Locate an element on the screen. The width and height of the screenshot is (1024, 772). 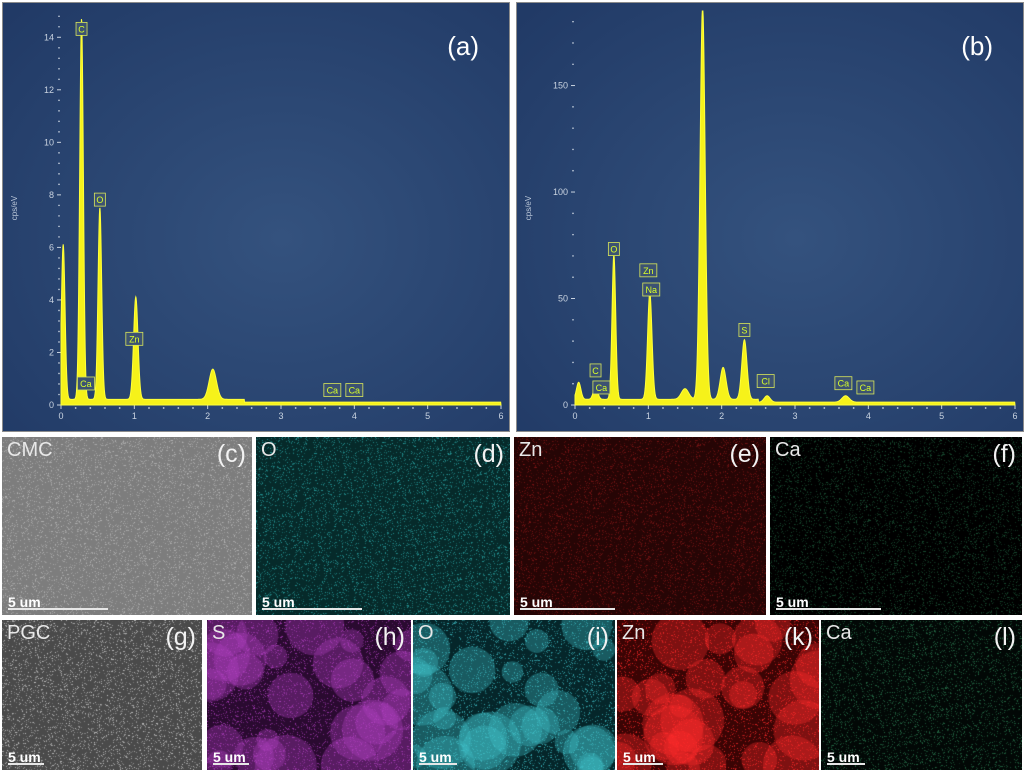
map-panel-h: S (h) 5 um is located at coordinates (309, 695).